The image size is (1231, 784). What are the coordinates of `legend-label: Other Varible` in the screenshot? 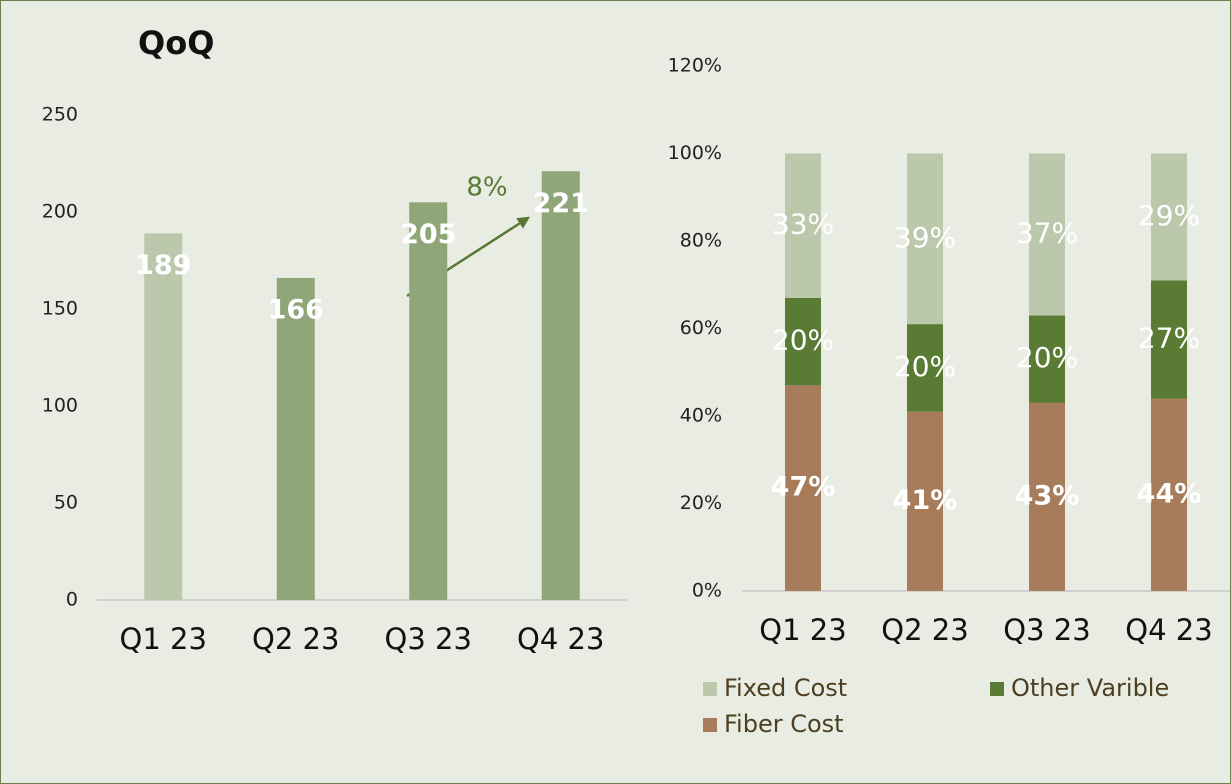 It's located at (1090, 688).